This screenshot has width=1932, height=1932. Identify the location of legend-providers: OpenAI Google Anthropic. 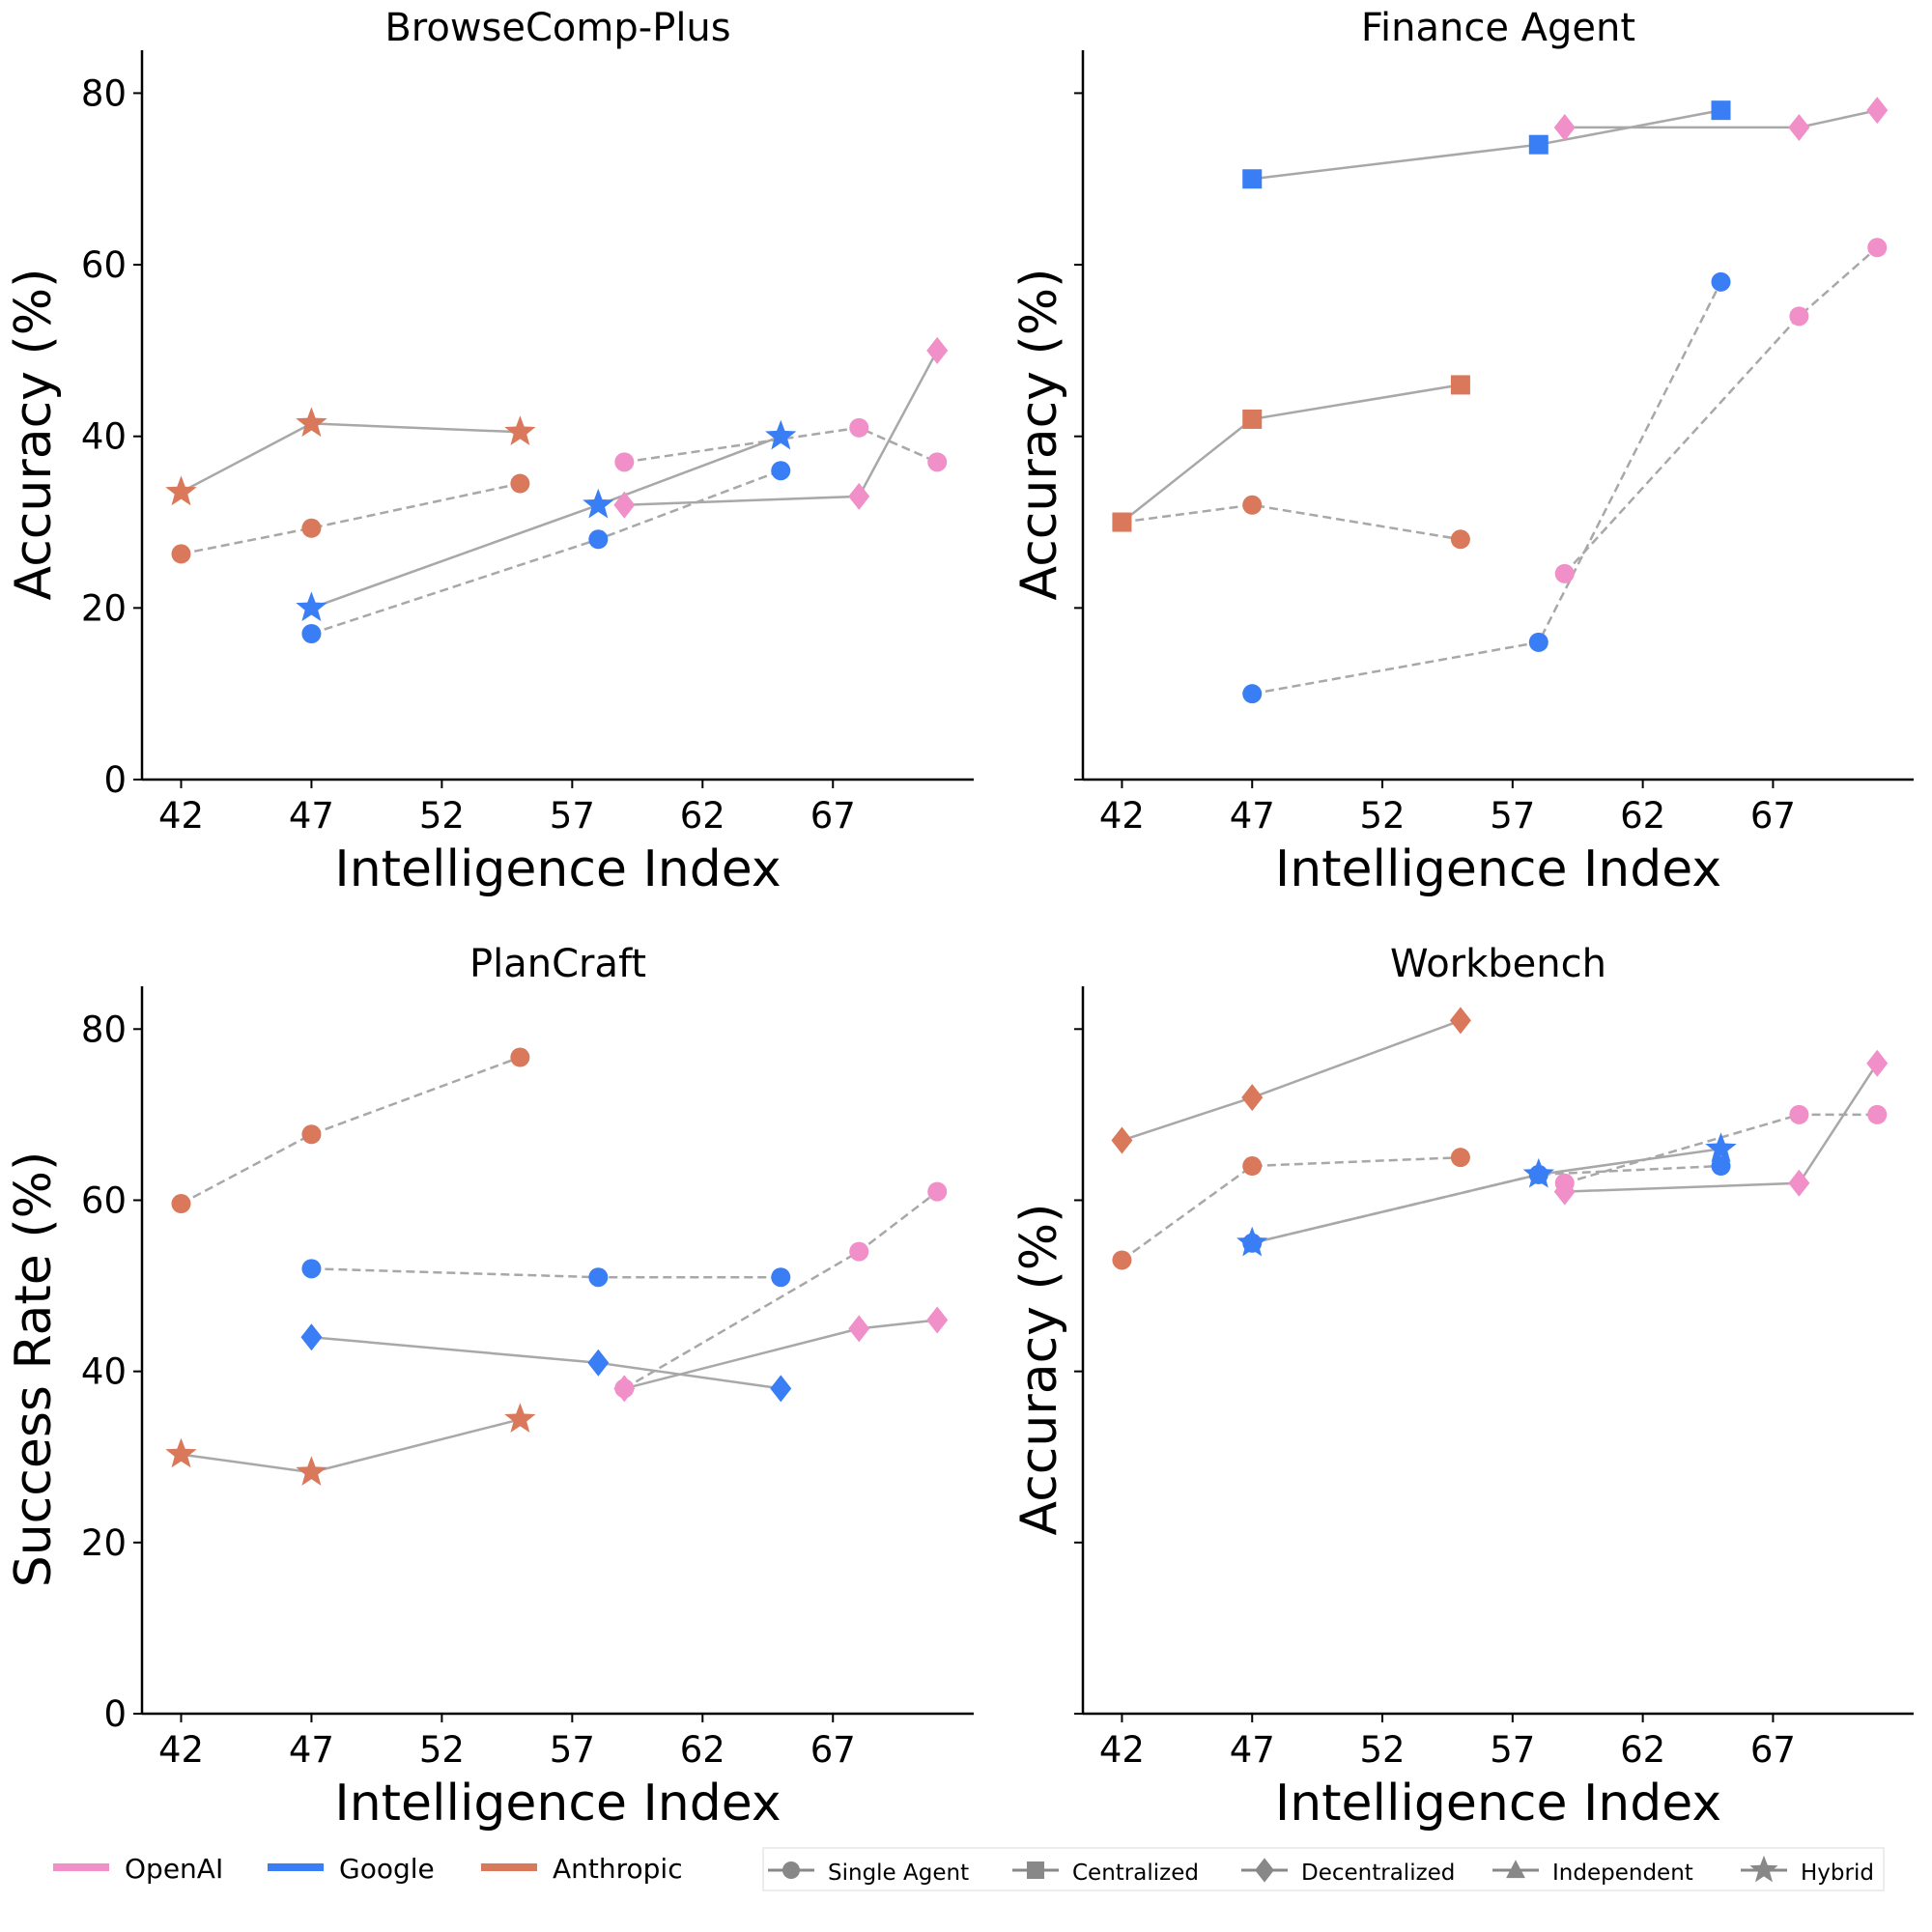
(368, 1869).